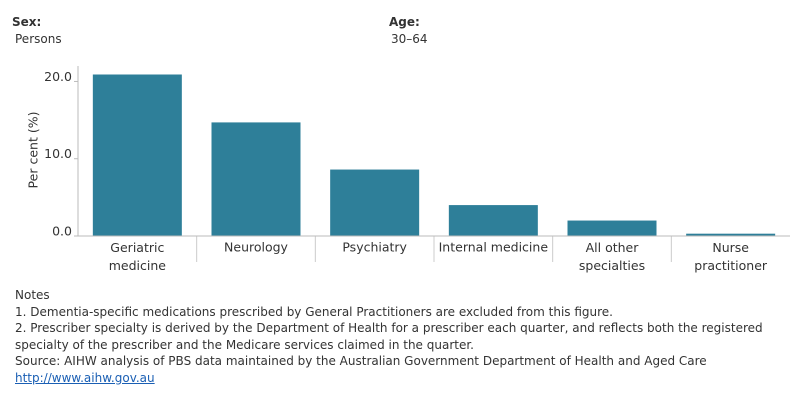 The width and height of the screenshot is (800, 400). I want to click on filter-sex: Sex: Persons, so click(37, 30).